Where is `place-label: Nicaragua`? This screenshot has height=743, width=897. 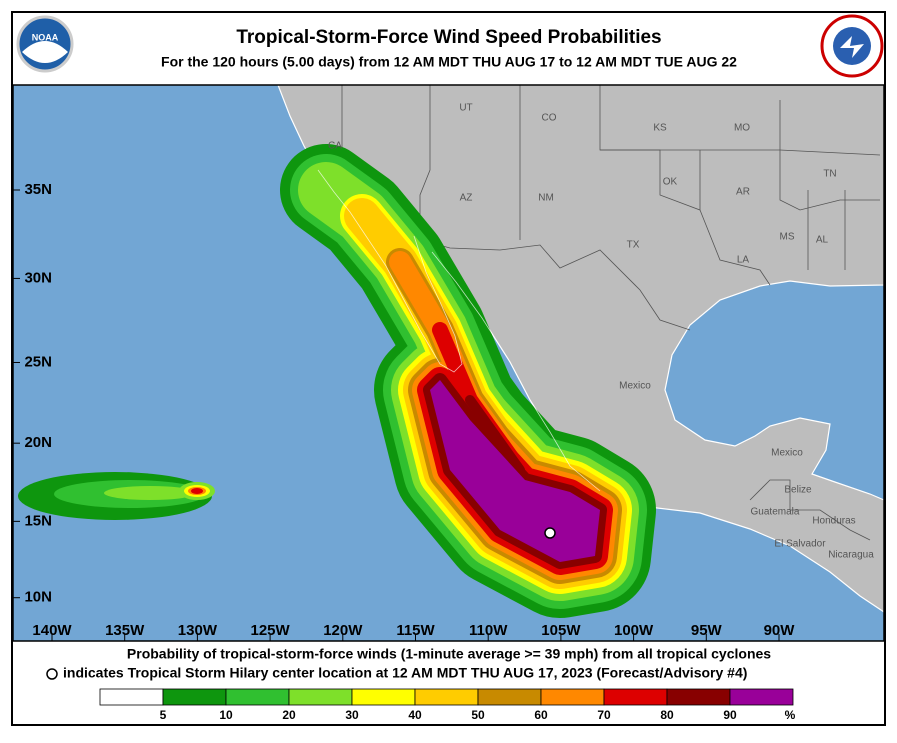 place-label: Nicaragua is located at coordinates (851, 555).